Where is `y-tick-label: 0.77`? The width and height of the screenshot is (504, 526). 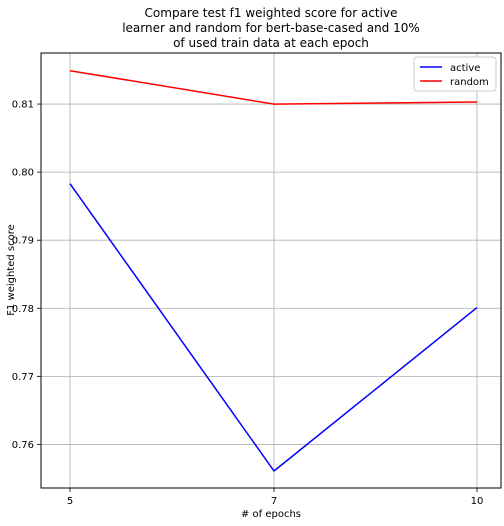
y-tick-label: 0.77 is located at coordinates (23, 377).